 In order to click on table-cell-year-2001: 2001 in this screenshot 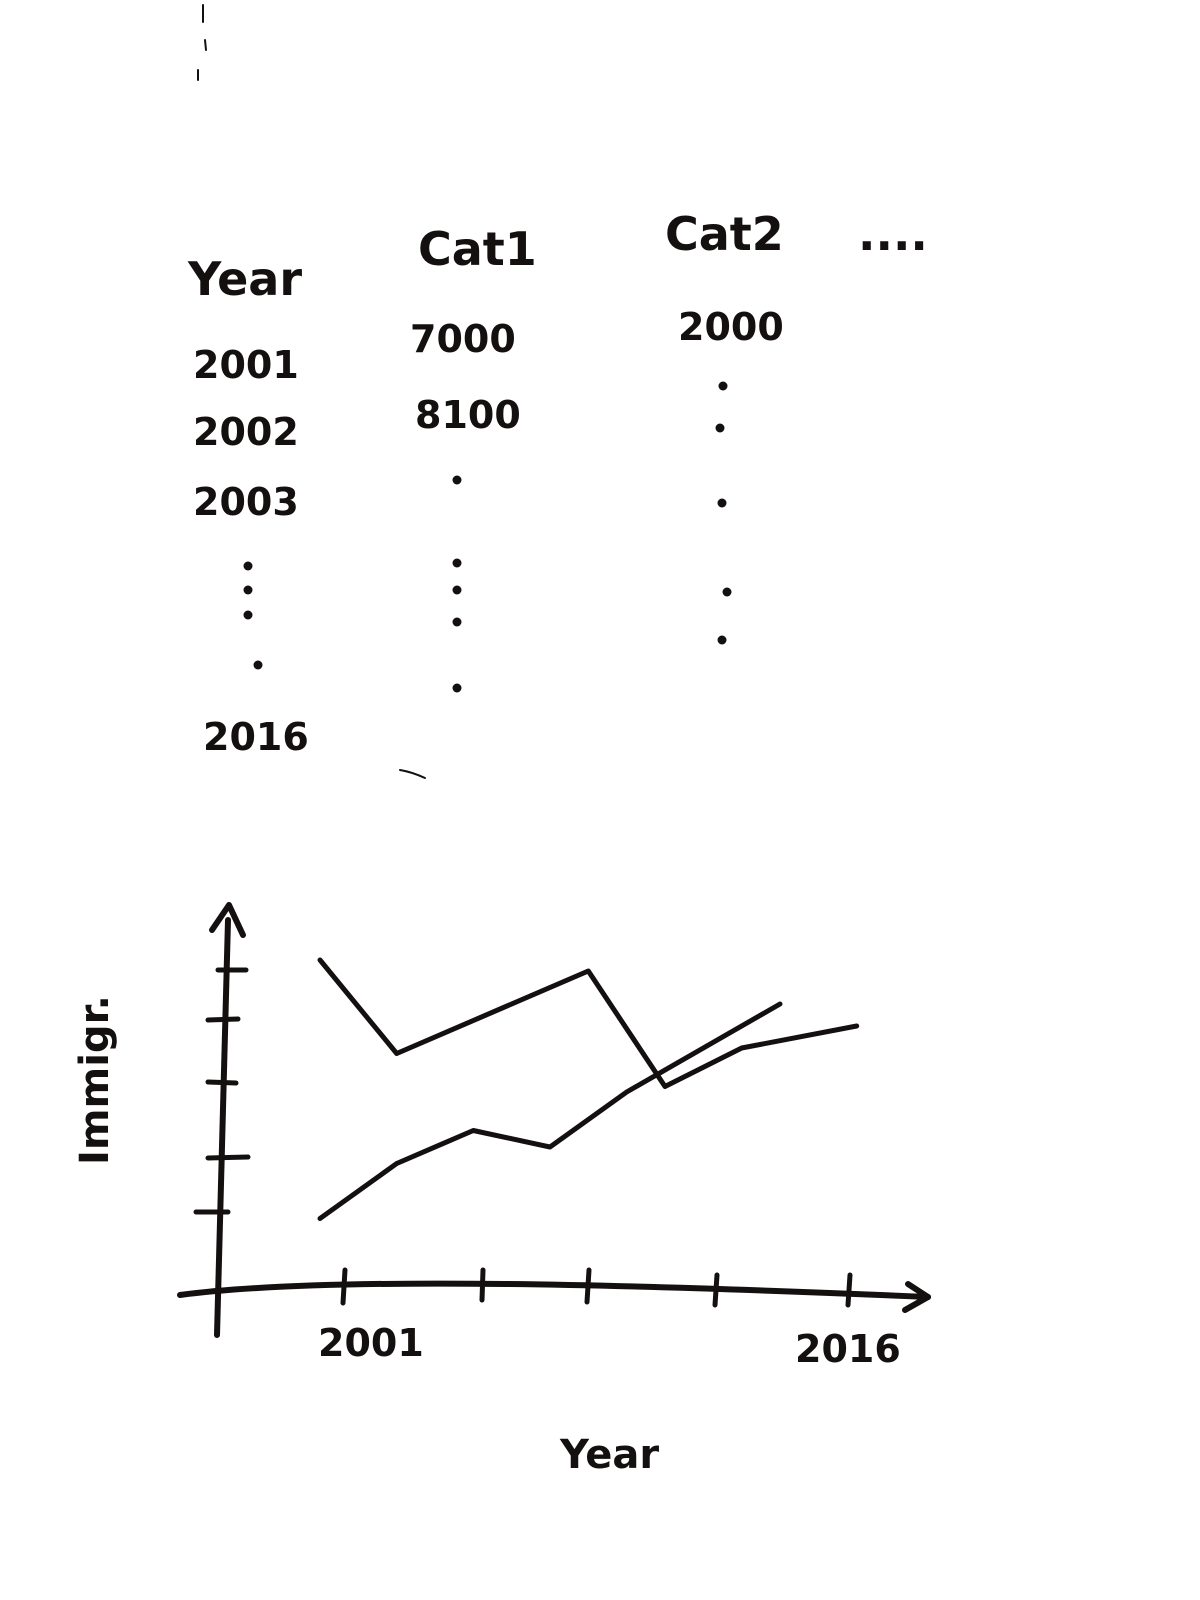, I will do `click(246, 365)`.